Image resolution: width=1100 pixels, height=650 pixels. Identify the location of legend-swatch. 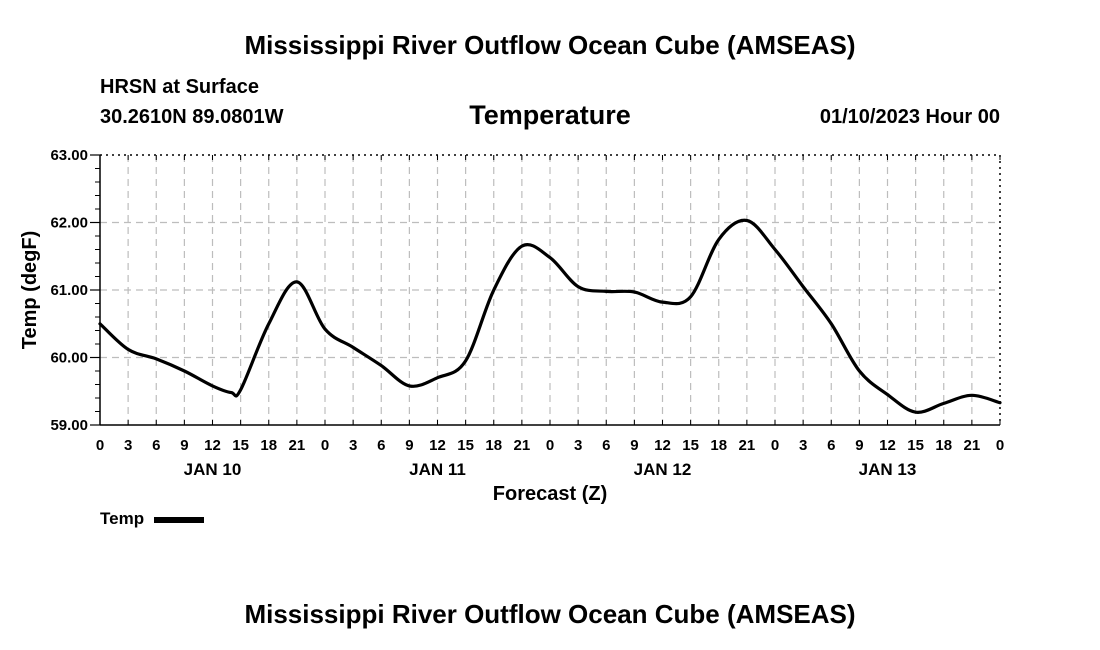
(179, 520).